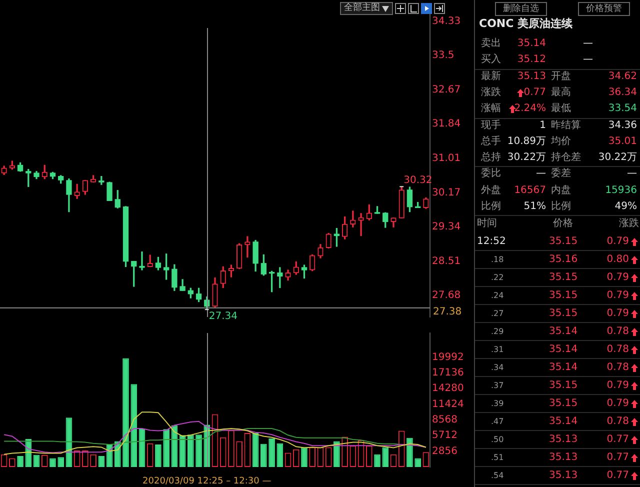 The image size is (640, 487). Describe the element at coordinates (629, 224) in the screenshot. I see `text: 涨跌` at that location.